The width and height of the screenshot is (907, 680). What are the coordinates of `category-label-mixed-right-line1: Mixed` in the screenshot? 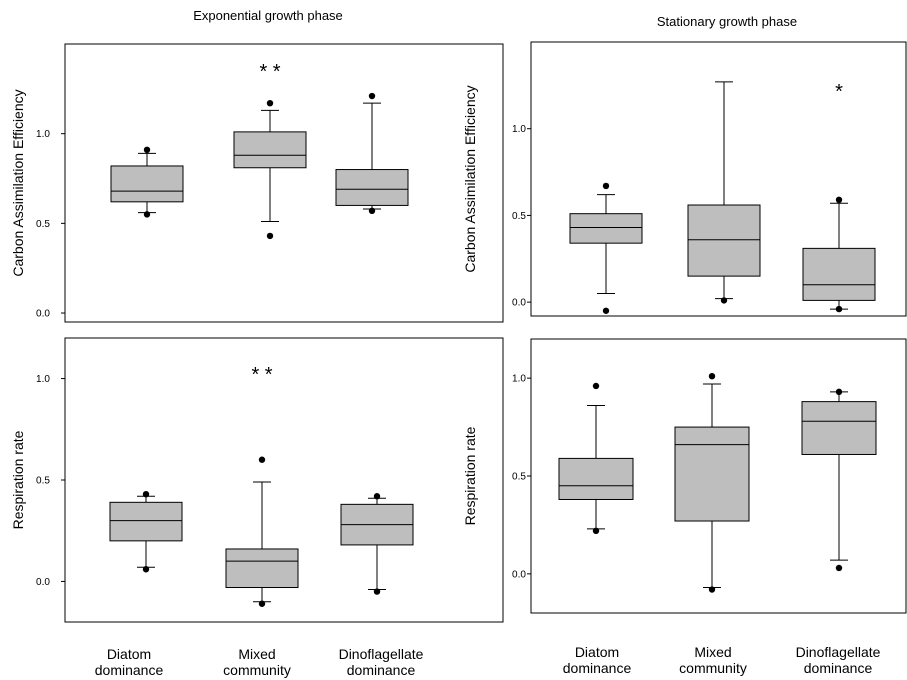 It's located at (712, 652).